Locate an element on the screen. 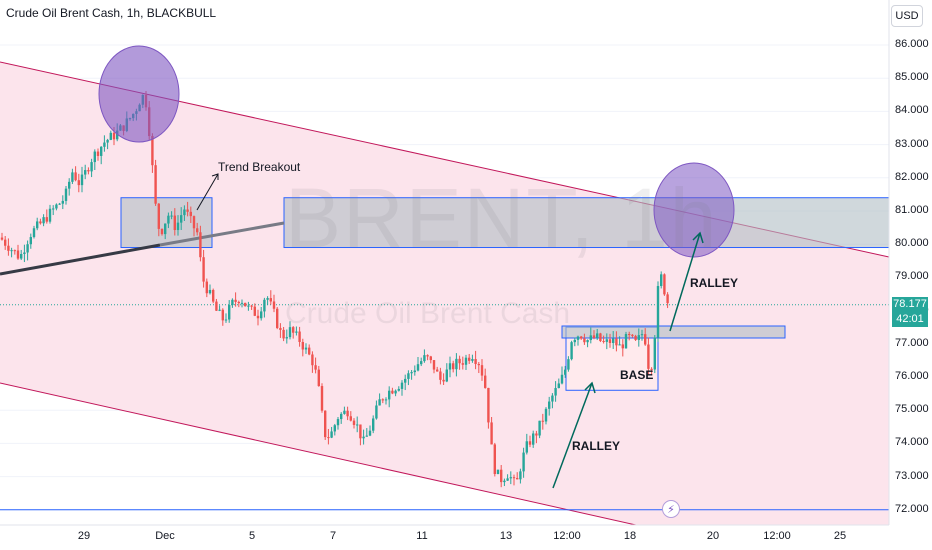  currency-button: USD is located at coordinates (907, 16).